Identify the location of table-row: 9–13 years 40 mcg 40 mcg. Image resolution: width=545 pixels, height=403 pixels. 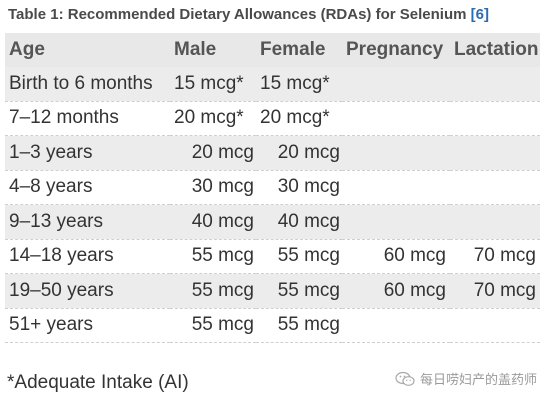
(272, 222).